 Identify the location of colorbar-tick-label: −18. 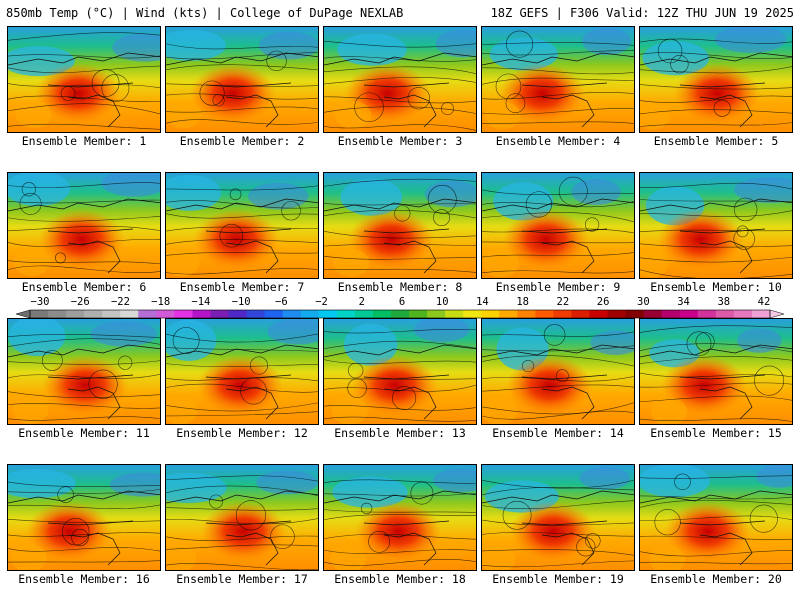
(161, 302).